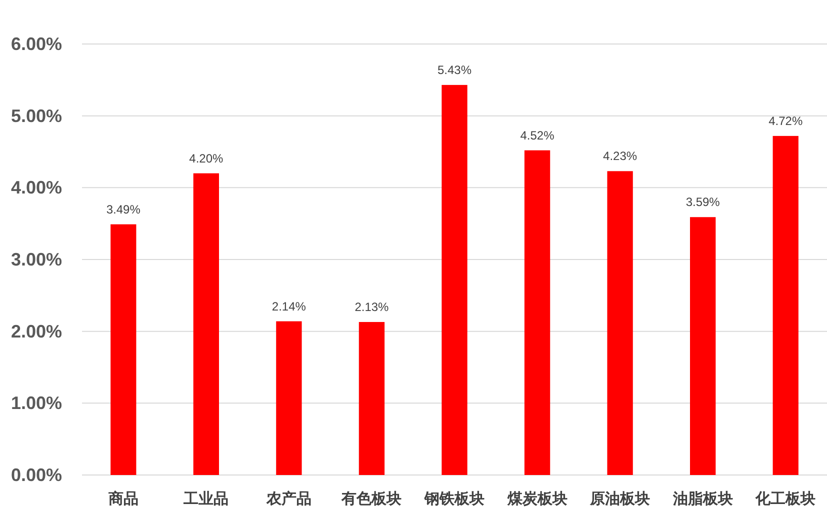  I want to click on data-label: 3.59%, so click(703, 202).